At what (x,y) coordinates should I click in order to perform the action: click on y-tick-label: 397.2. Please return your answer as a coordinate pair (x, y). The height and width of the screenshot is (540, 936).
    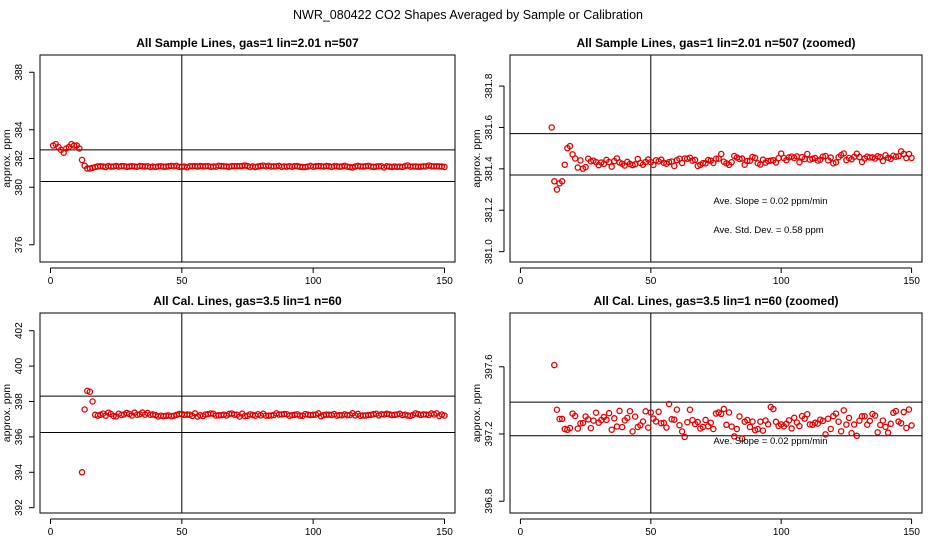
    Looking at the image, I should click on (489, 433).